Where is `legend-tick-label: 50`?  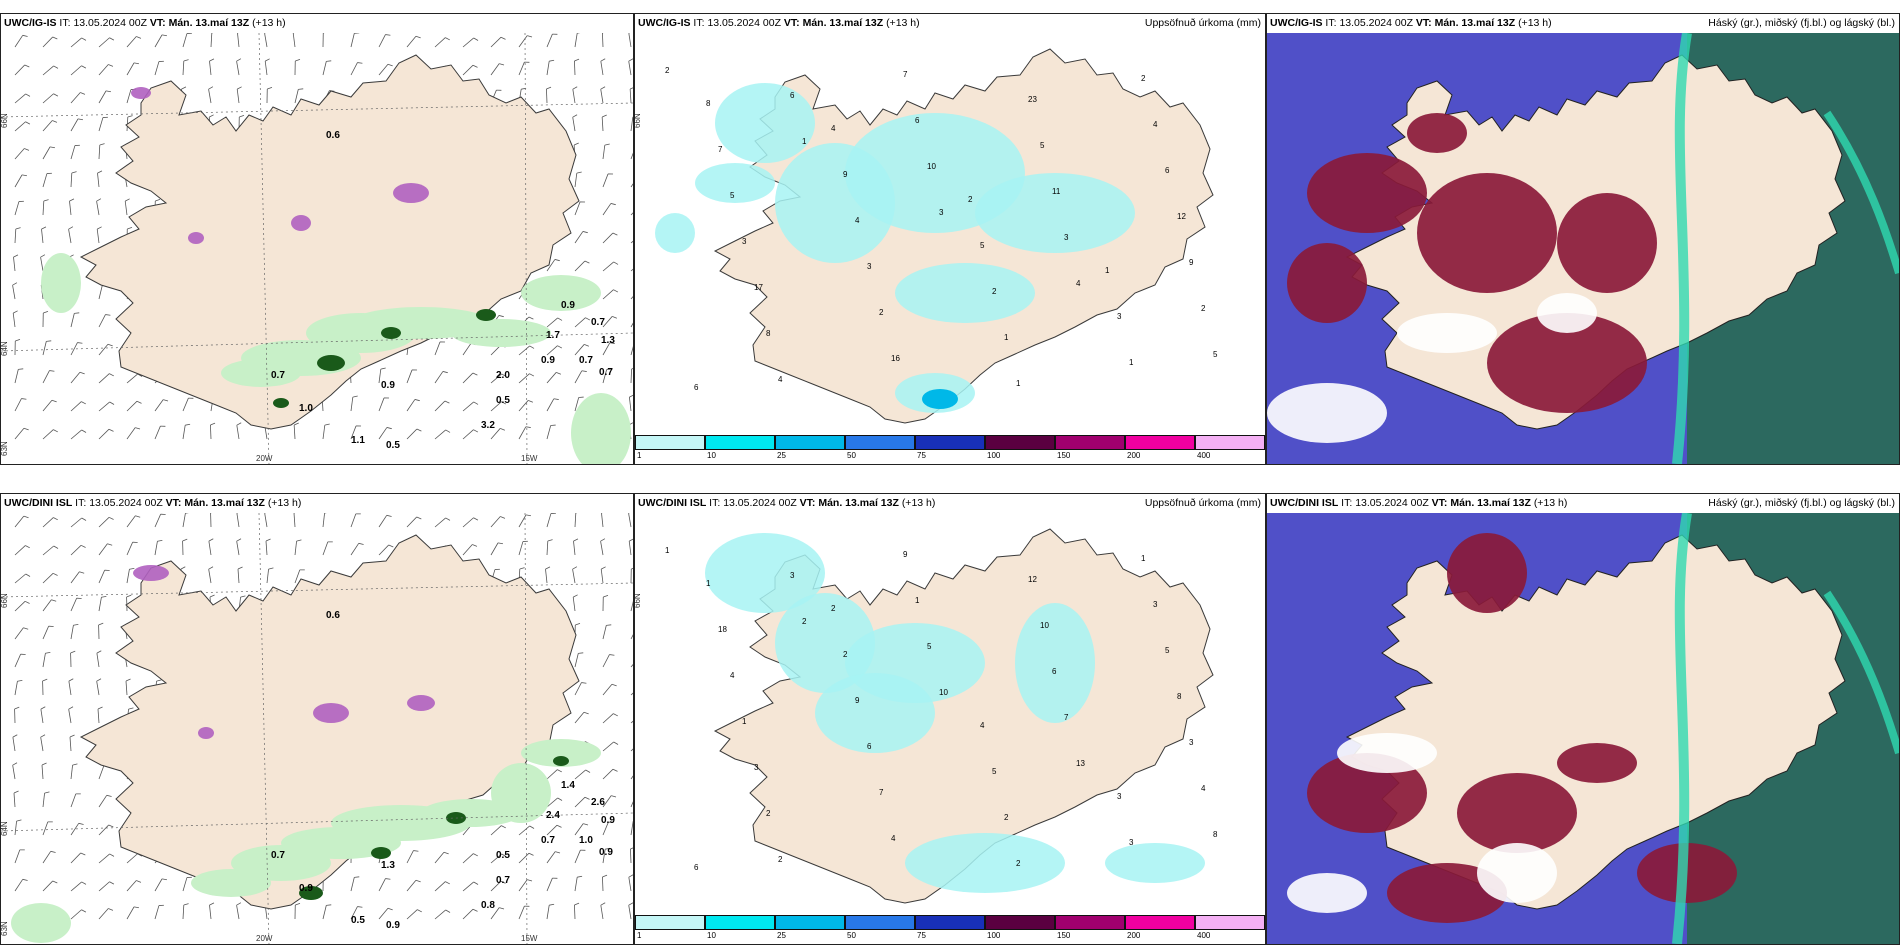
legend-tick-label: 50 is located at coordinates (851, 935).